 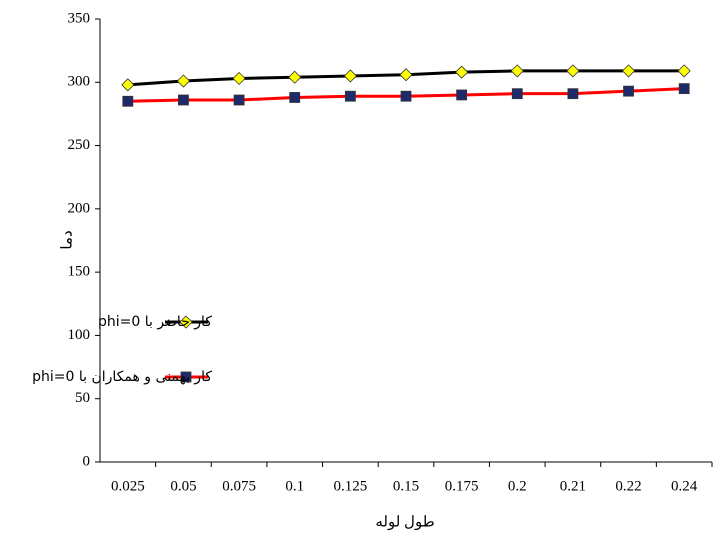 I want to click on x-axis-label: طول لوله, so click(x=404, y=522).